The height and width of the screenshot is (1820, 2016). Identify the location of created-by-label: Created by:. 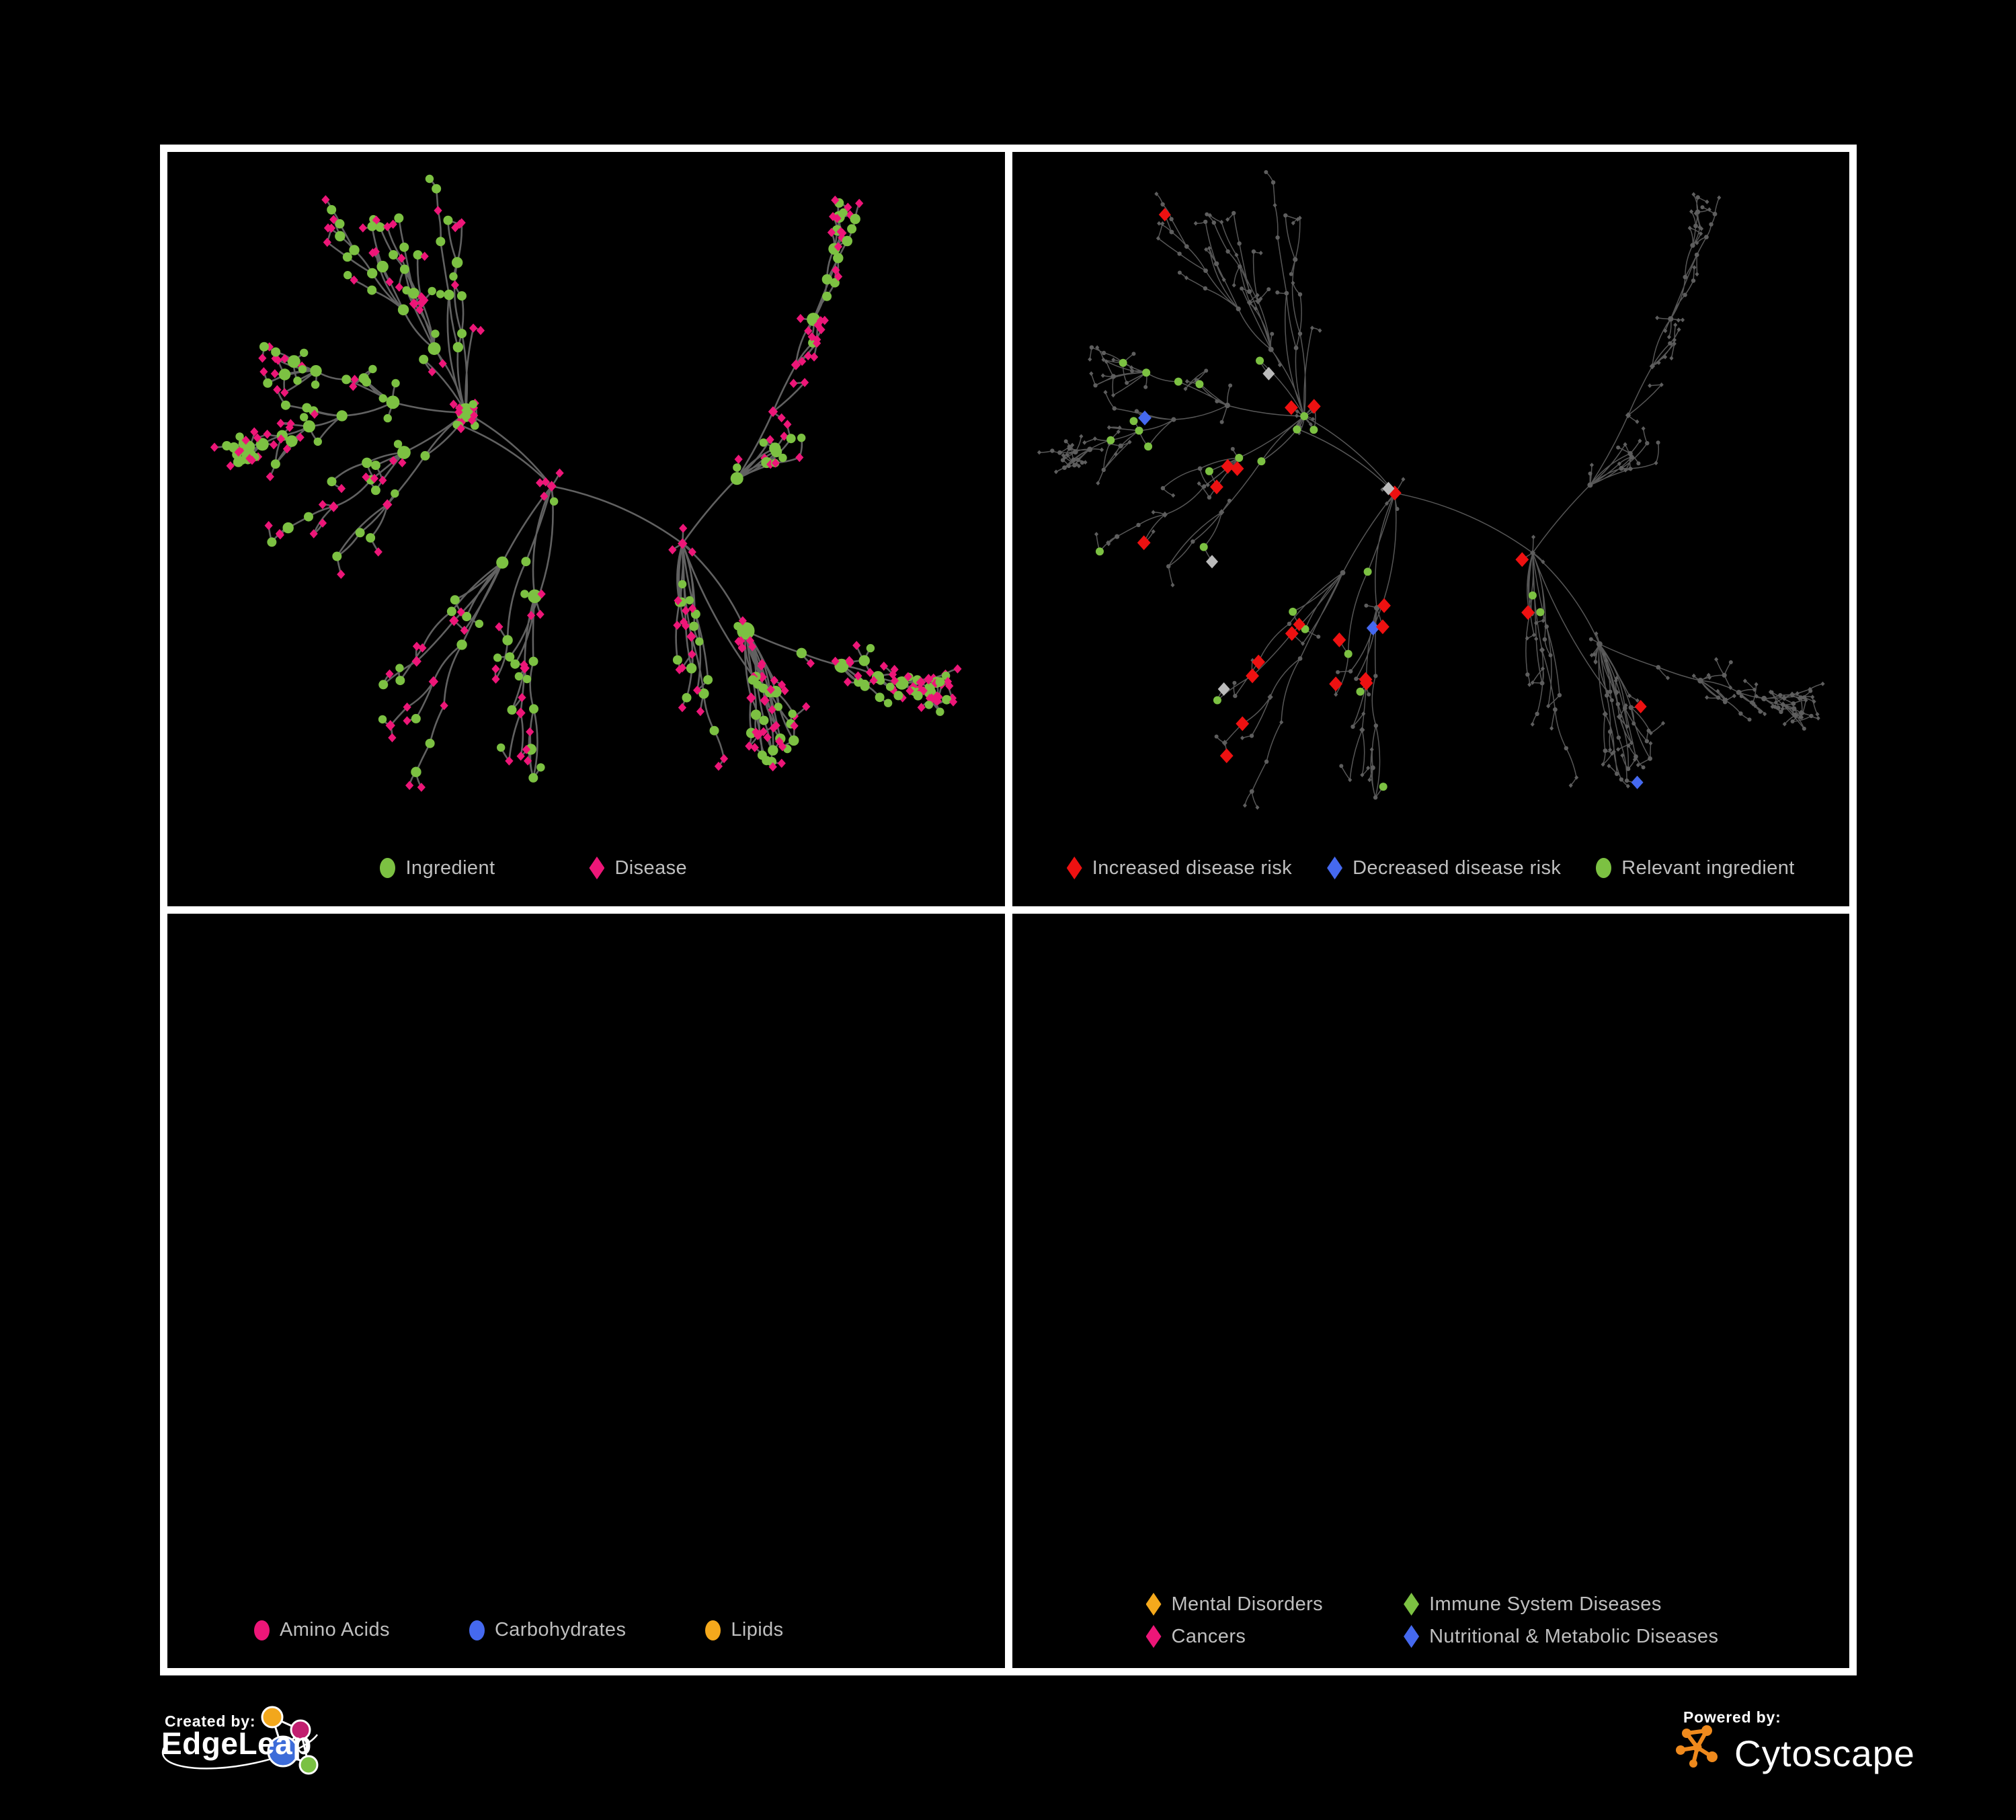
(210, 1721).